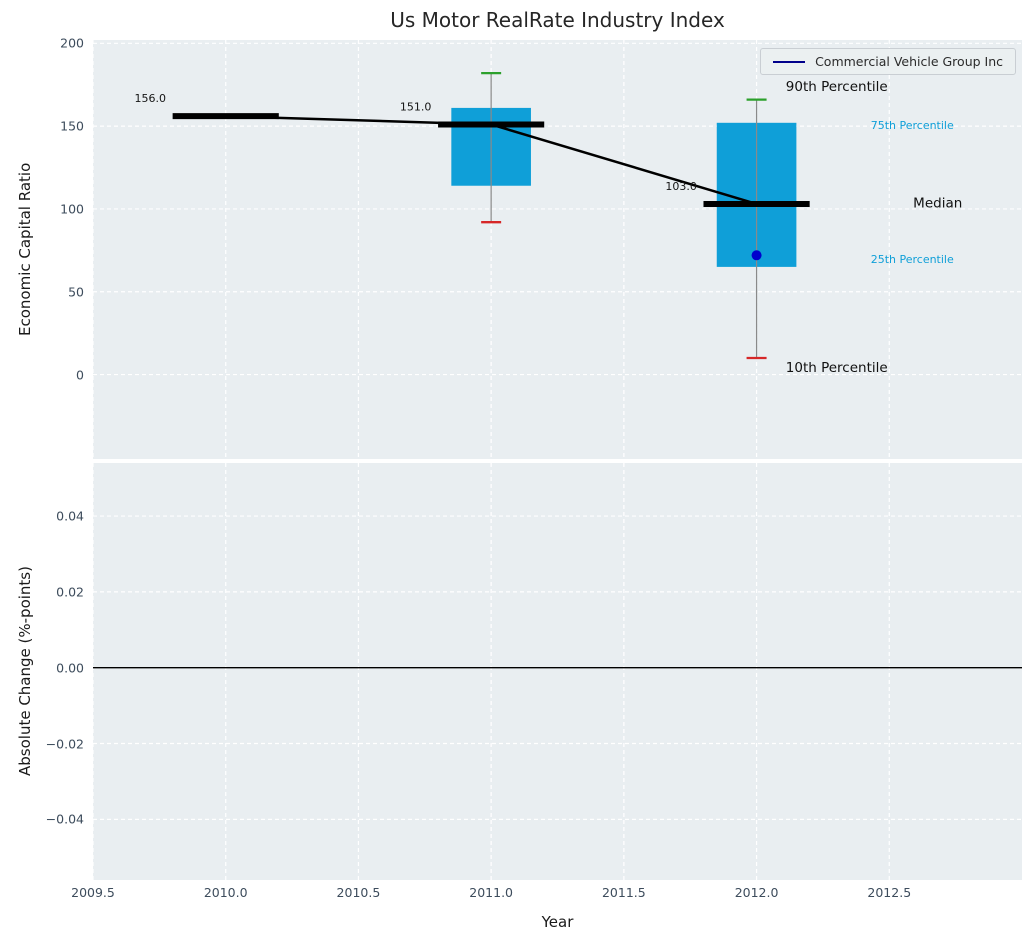 Image resolution: width=1034 pixels, height=942 pixels. Describe the element at coordinates (756, 892) in the screenshot. I see `x-tick-label: 2012.0` at that location.